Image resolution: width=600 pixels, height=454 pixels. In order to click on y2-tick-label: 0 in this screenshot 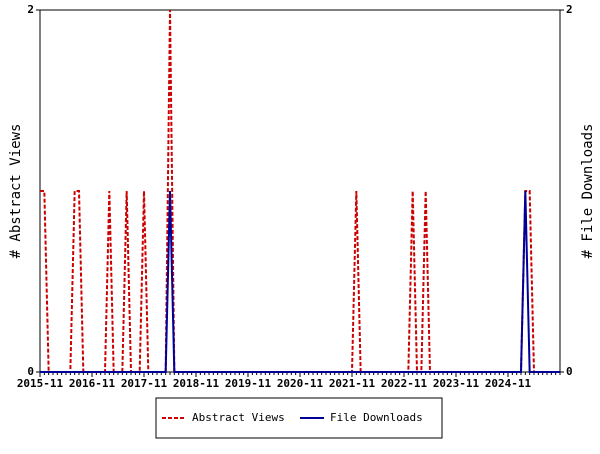, I will do `click(569, 371)`.